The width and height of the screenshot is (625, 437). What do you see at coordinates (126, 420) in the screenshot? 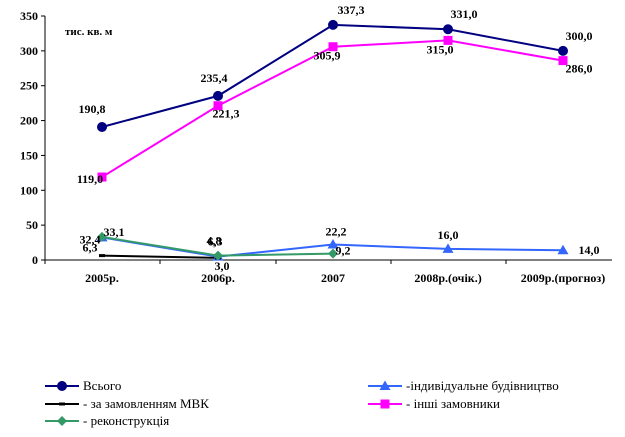
I see `legend-label: - реконструкція` at bounding box center [126, 420].